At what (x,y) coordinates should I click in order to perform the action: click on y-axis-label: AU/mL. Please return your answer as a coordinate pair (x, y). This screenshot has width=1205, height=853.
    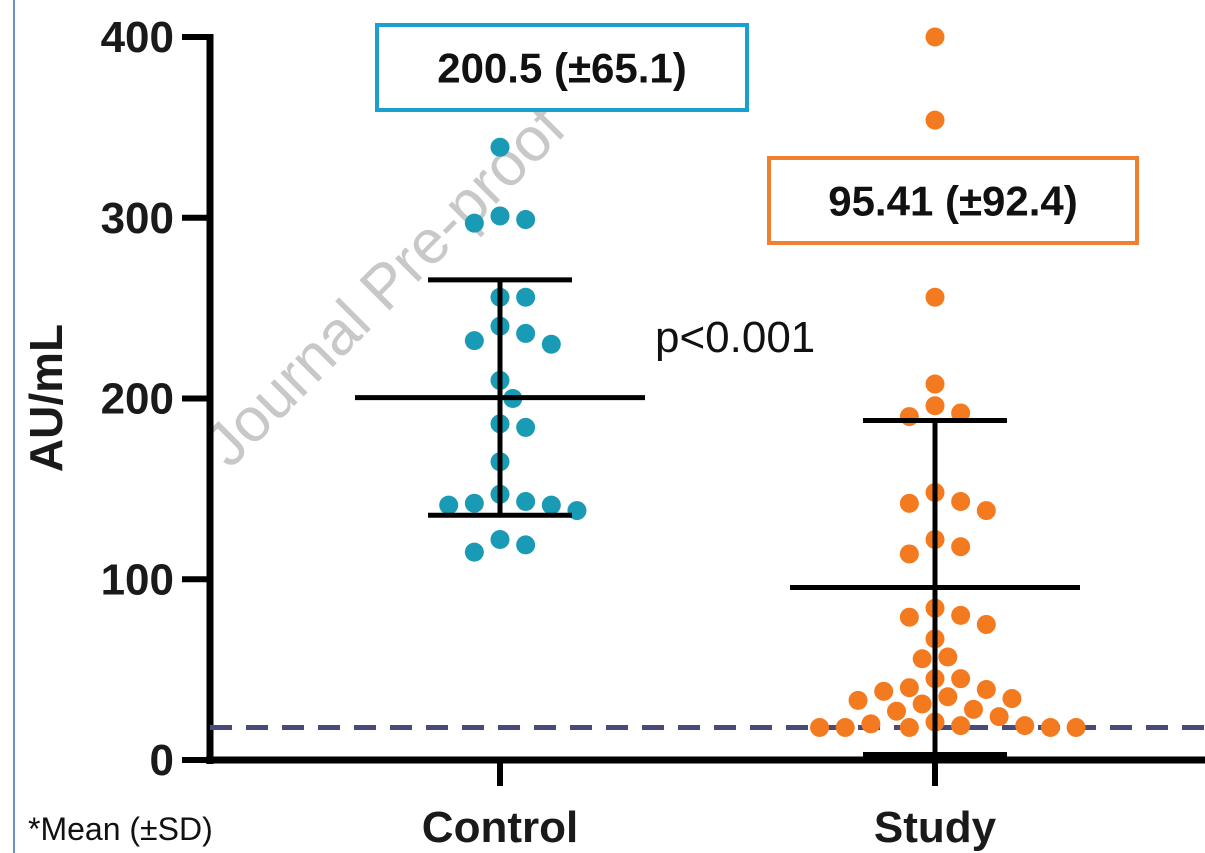
    Looking at the image, I should click on (46, 398).